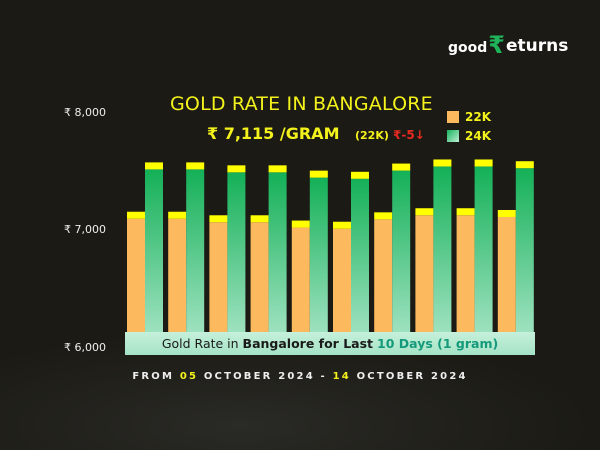 This screenshot has height=450, width=600. I want to click on bar-24k-10-oct, so click(360, 256).